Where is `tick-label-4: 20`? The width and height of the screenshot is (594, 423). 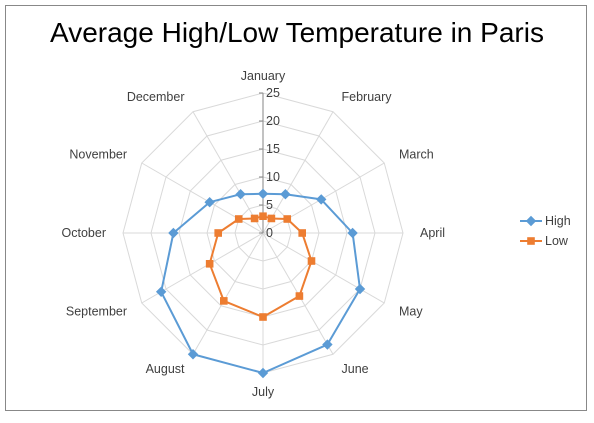 tick-label-4: 20 is located at coordinates (273, 121).